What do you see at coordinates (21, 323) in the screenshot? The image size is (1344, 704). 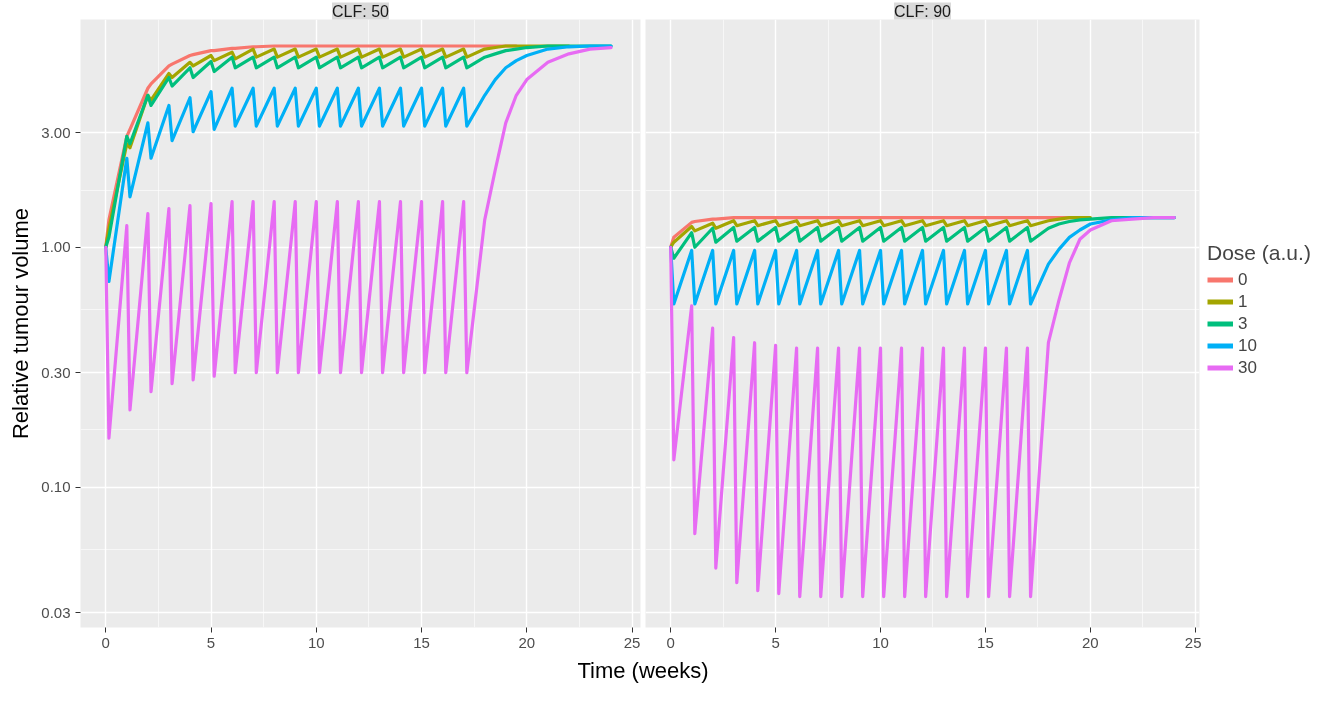 I see `y-axis-title: Relative tumour volume` at bounding box center [21, 323].